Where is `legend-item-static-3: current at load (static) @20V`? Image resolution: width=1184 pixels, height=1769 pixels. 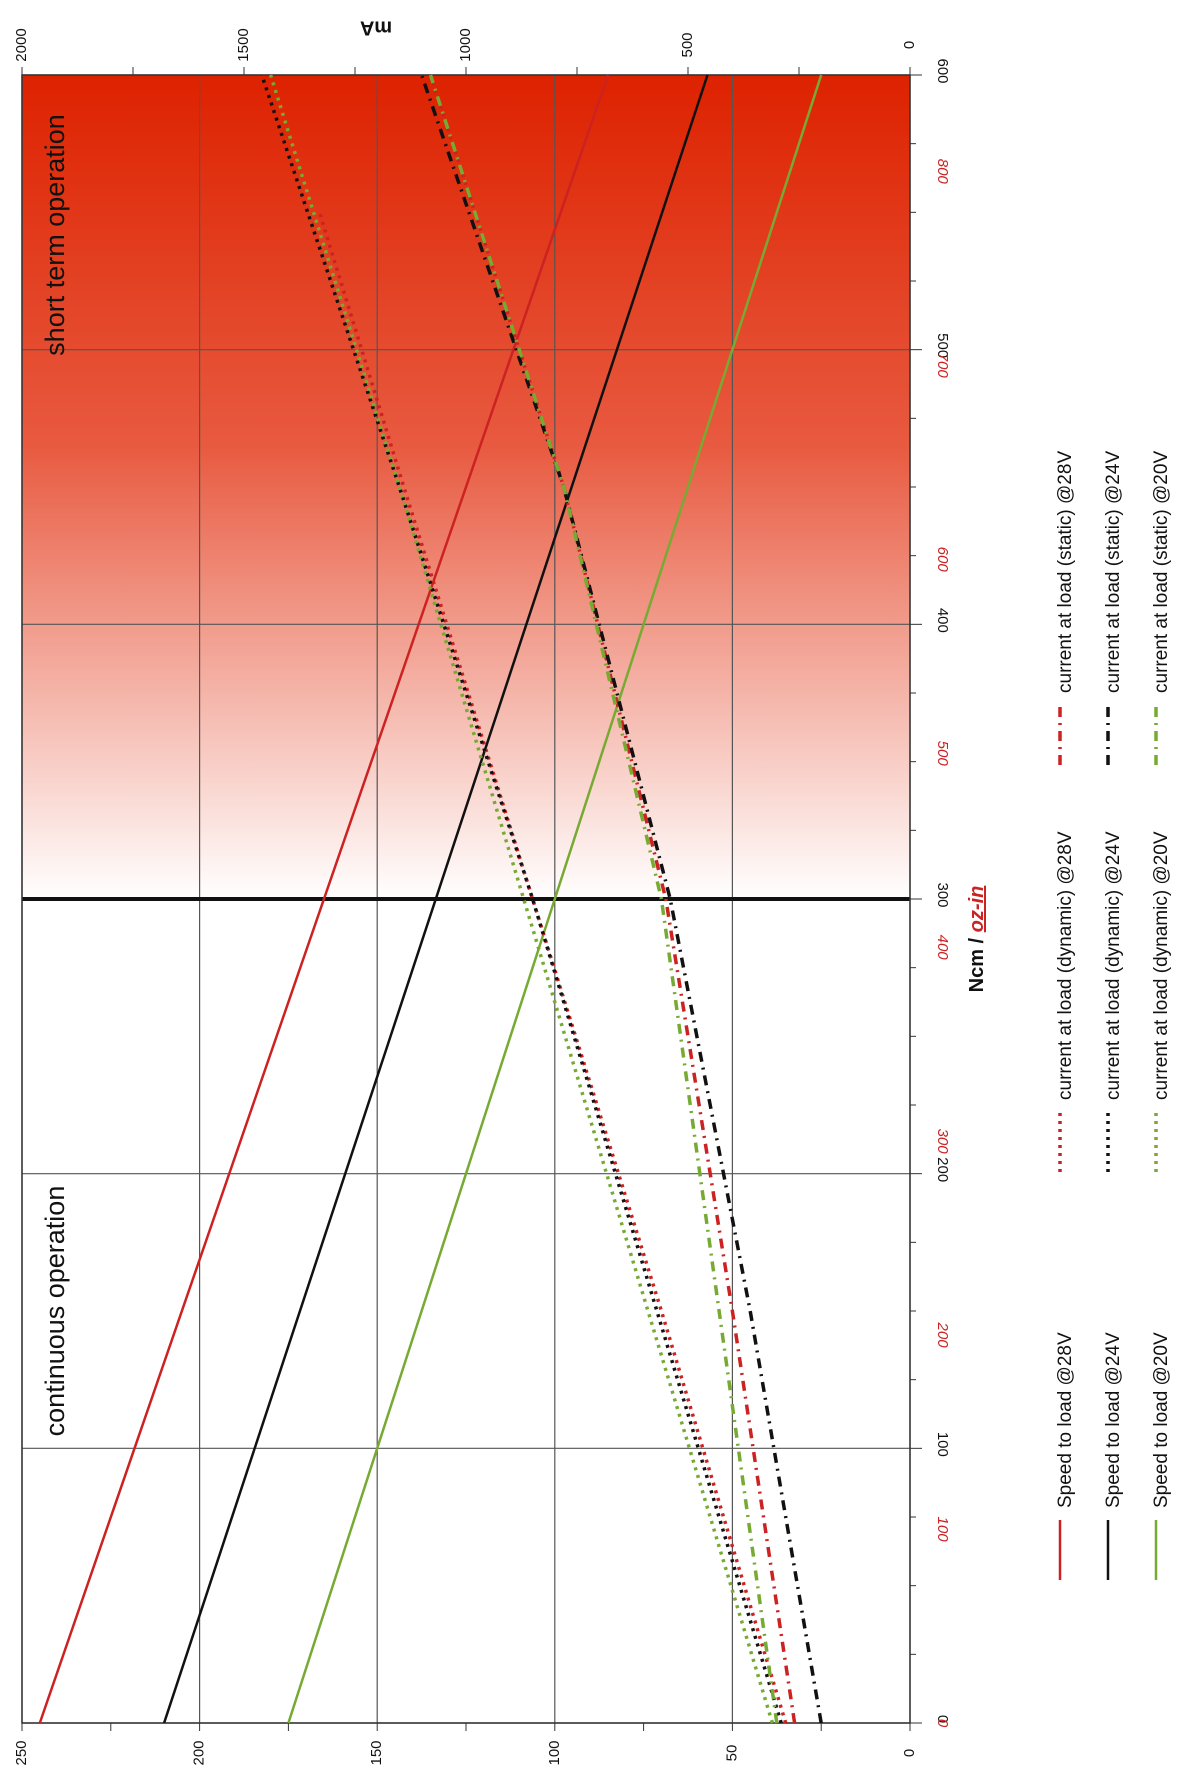
legend-item-static-3: current at load (static) @20V is located at coordinates (1161, 608).